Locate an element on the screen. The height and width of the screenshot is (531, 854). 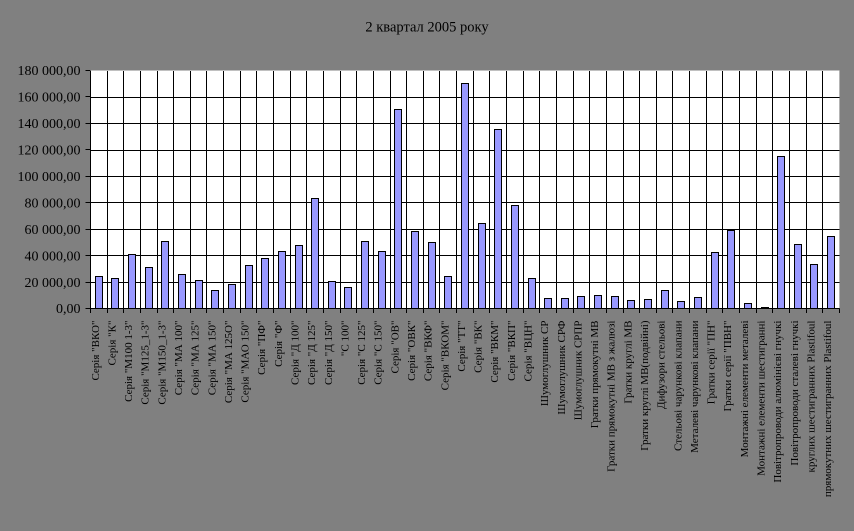
svg-text: Монтажні елементи шестигранні is located at coordinates (762, 398).